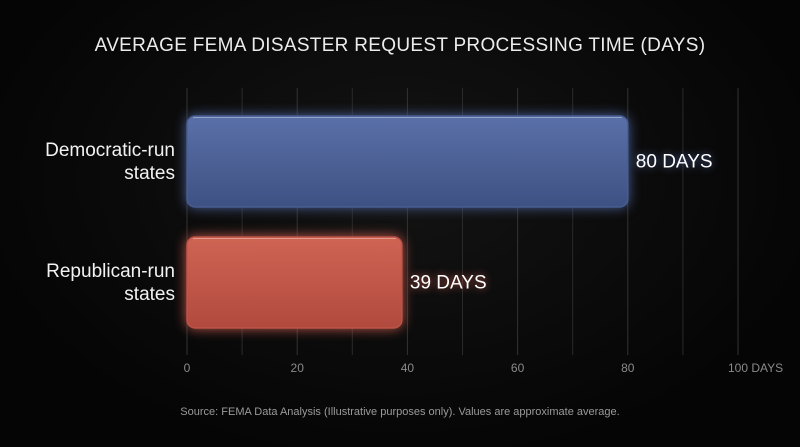 The image size is (800, 447). What do you see at coordinates (628, 368) in the screenshot?
I see `x-tick-label: 80` at bounding box center [628, 368].